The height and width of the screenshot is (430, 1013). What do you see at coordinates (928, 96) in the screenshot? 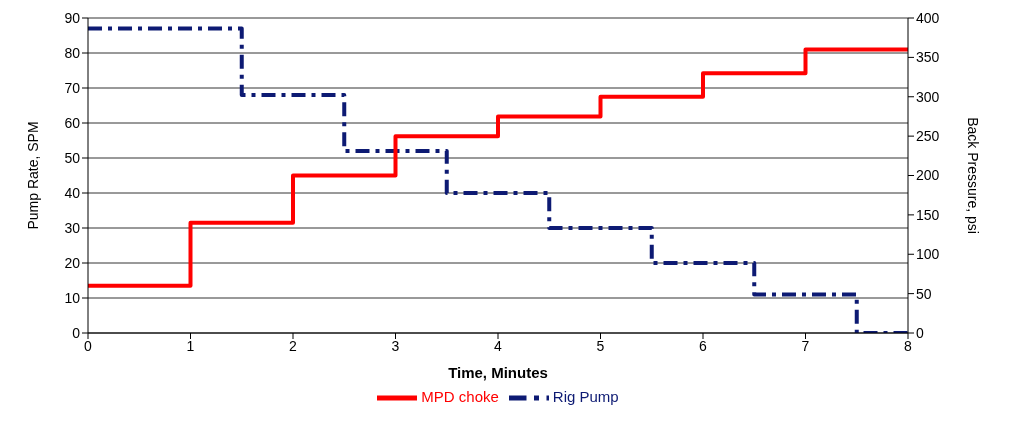
I see `y2-tick-label: 300` at bounding box center [928, 96].